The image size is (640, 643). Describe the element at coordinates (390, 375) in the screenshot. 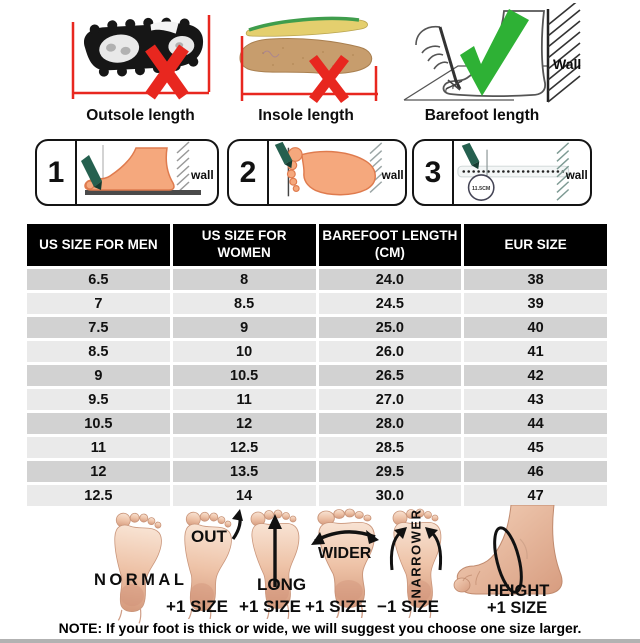

I see `size-cell: 26.5` at that location.